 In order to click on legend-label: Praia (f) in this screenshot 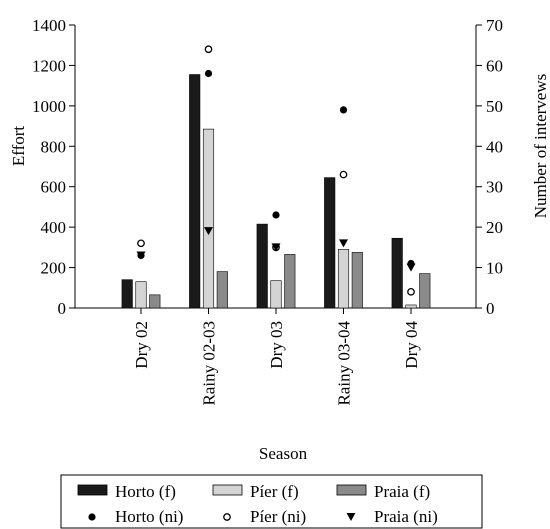, I will do `click(402, 491)`.